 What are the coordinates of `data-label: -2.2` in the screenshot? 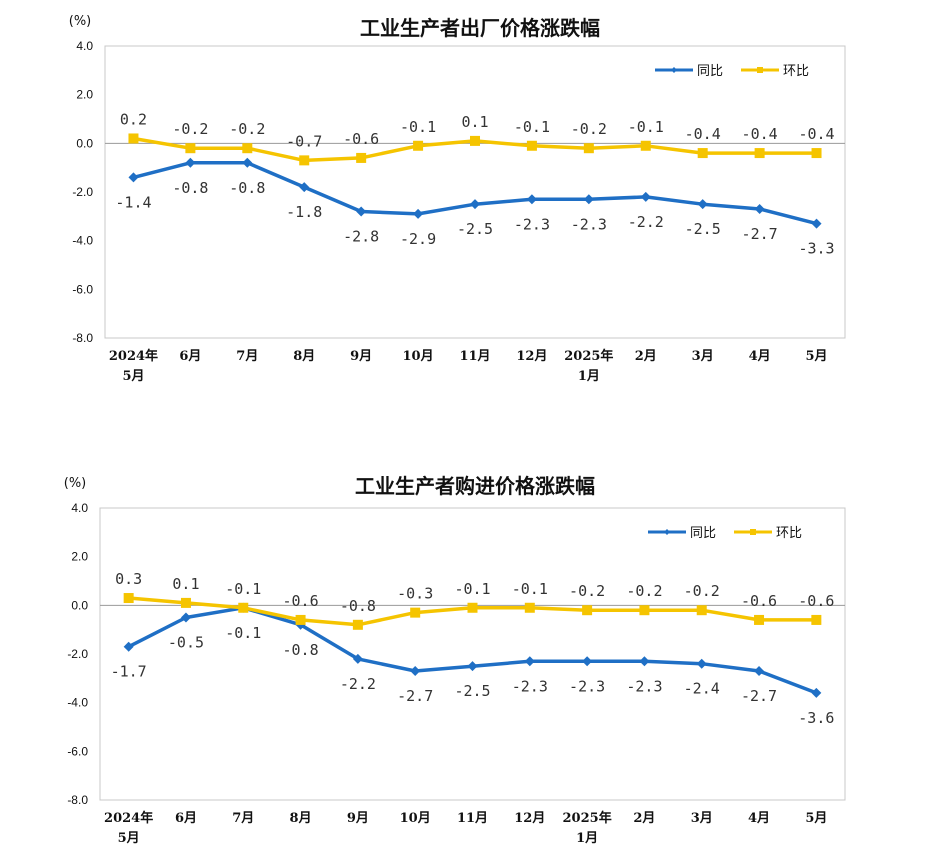 It's located at (646, 222).